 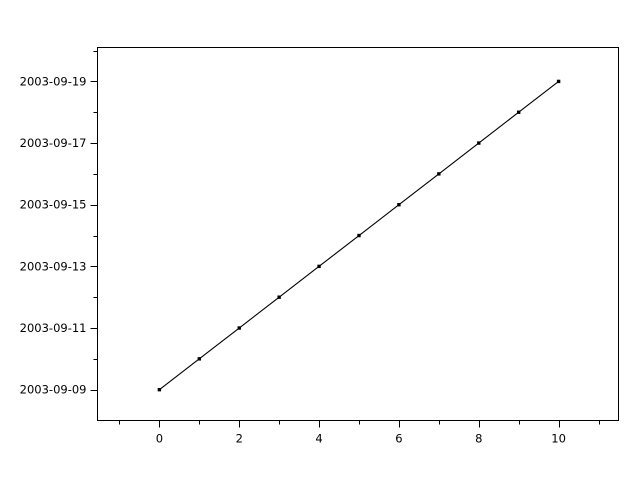 What do you see at coordinates (479, 143) in the screenshot?
I see `data-point-marker: 8, 2003-09-17` at bounding box center [479, 143].